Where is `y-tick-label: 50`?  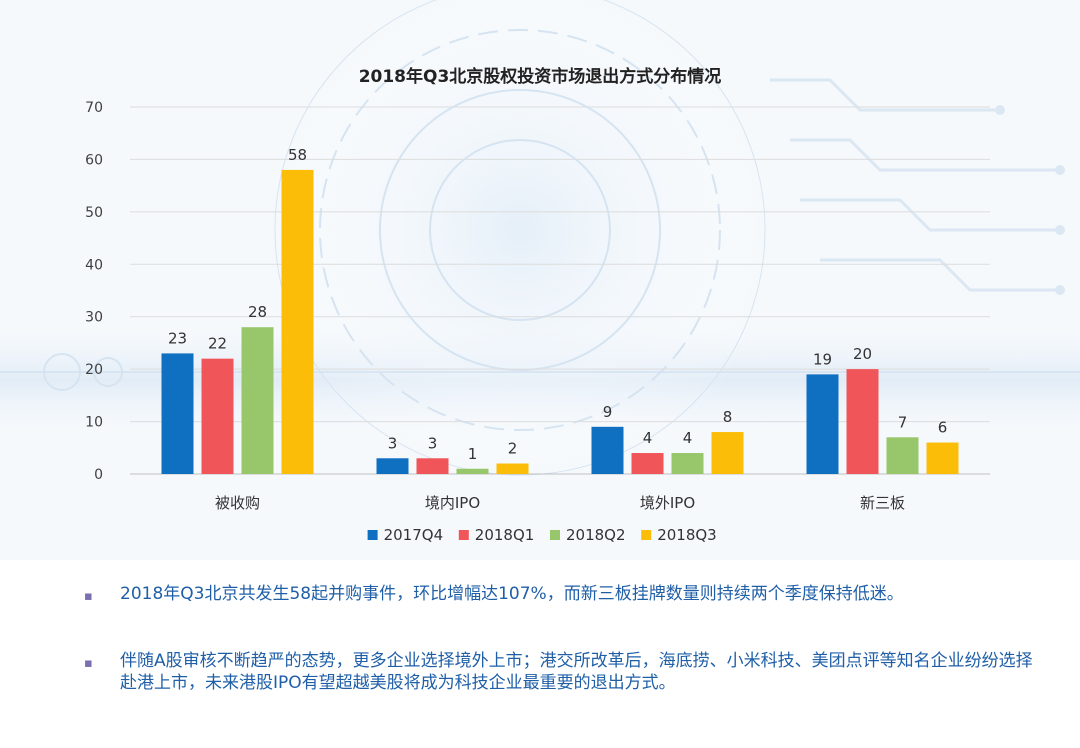 y-tick-label: 50 is located at coordinates (94, 213).